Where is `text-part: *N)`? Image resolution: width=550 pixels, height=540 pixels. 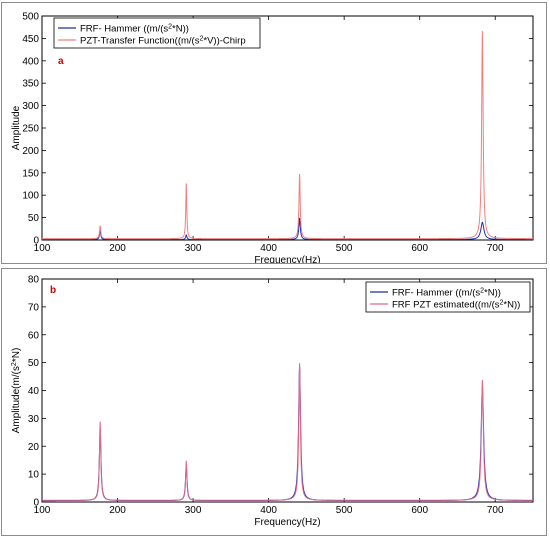 text-part: *N) is located at coordinates (16, 355).